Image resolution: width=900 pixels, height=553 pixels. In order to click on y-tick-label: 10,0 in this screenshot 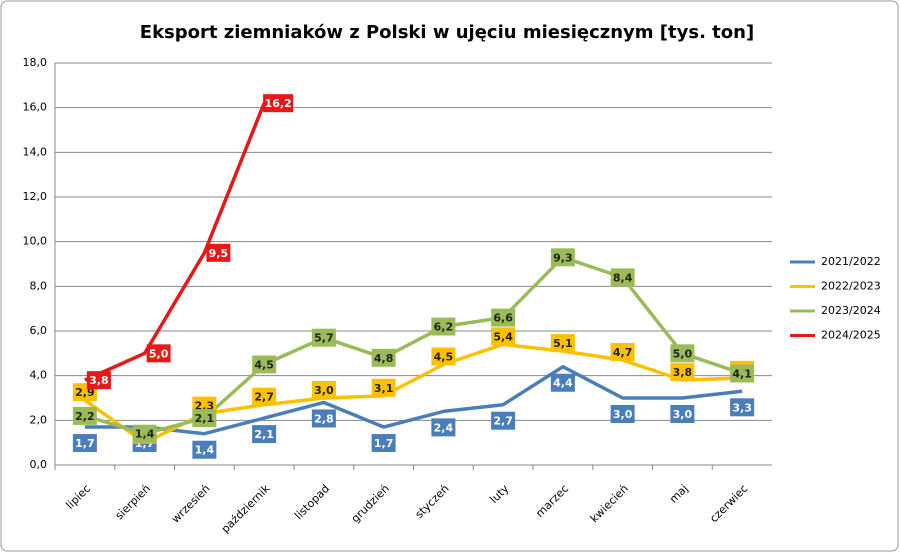, I will do `click(35, 241)`.